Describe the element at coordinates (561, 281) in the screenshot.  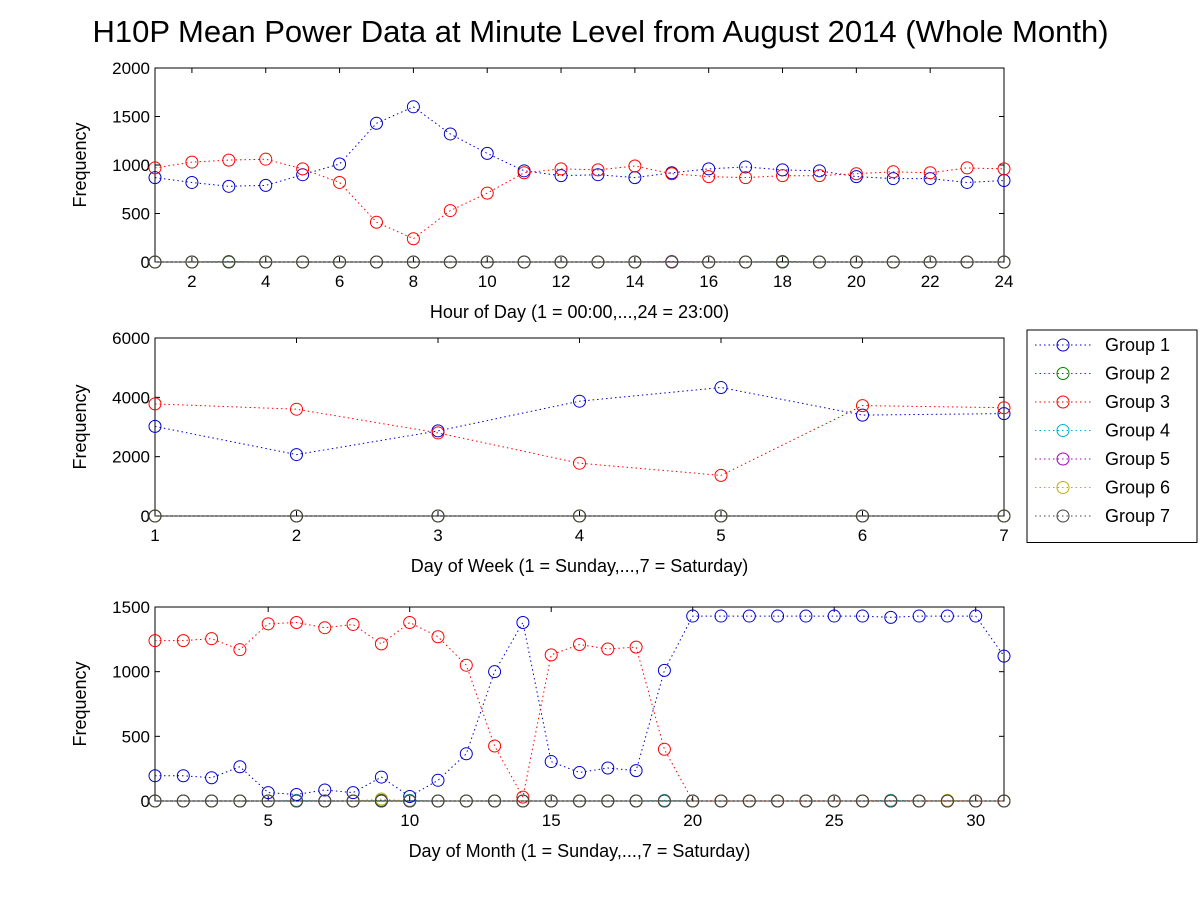
I see `x-tick-label: 12` at that location.